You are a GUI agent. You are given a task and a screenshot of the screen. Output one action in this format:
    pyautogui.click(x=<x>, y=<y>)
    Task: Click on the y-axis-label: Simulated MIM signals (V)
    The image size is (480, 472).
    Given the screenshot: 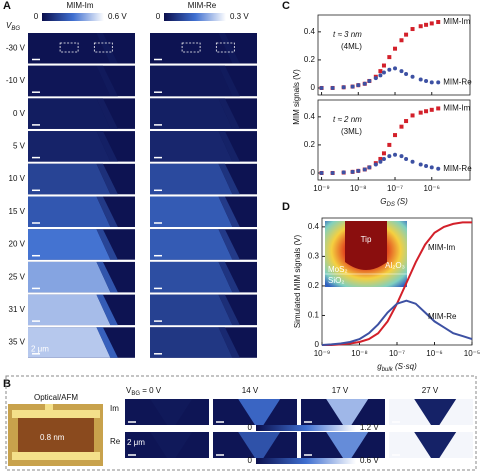 What is the action you would take?
    pyautogui.click(x=297, y=281)
    